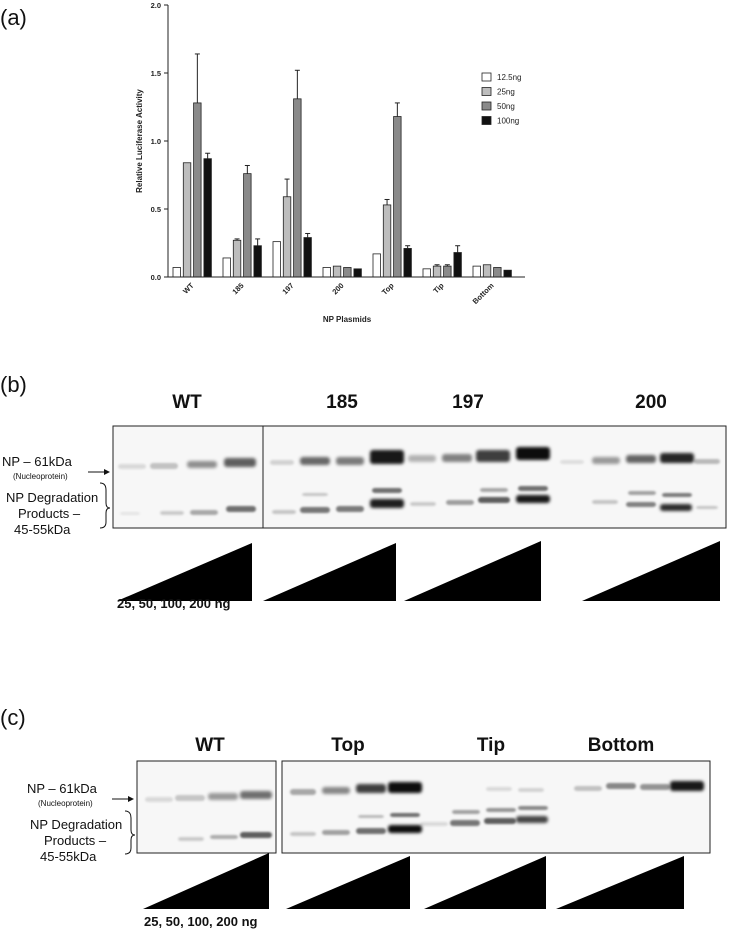 The height and width of the screenshot is (932, 734). Describe the element at coordinates (287, 237) in the screenshot. I see `bar-197-25ng` at that location.